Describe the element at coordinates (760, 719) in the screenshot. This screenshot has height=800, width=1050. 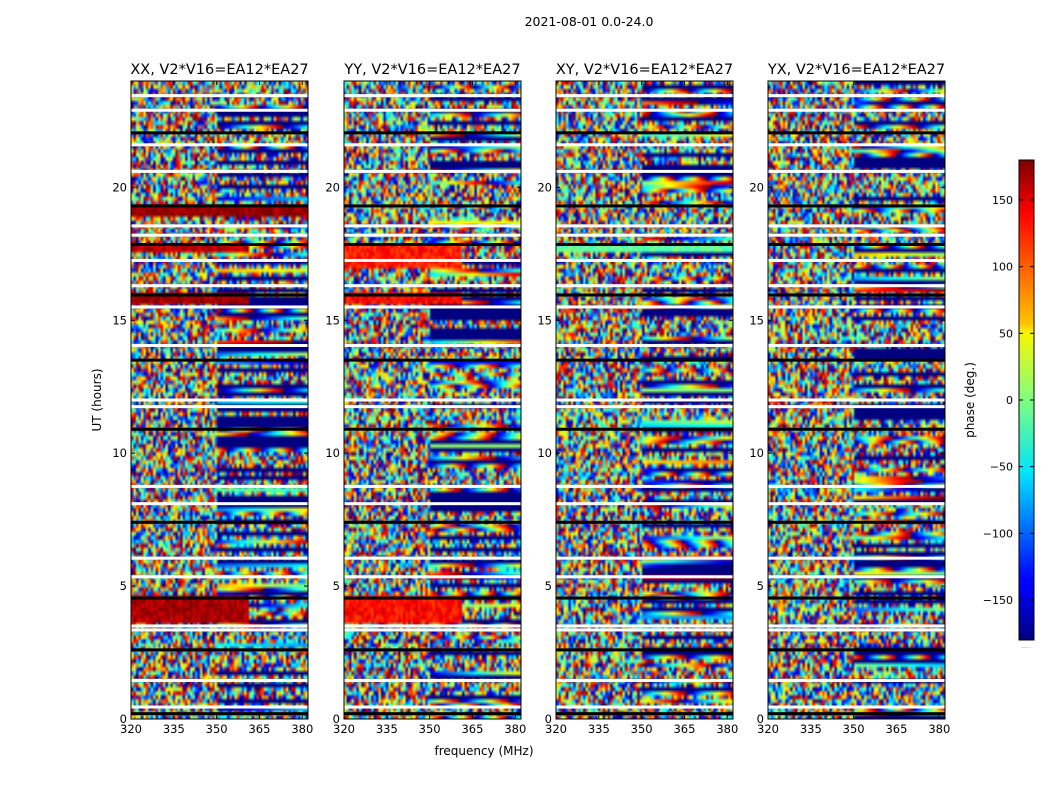
I see `y-tick-label: 0` at that location.